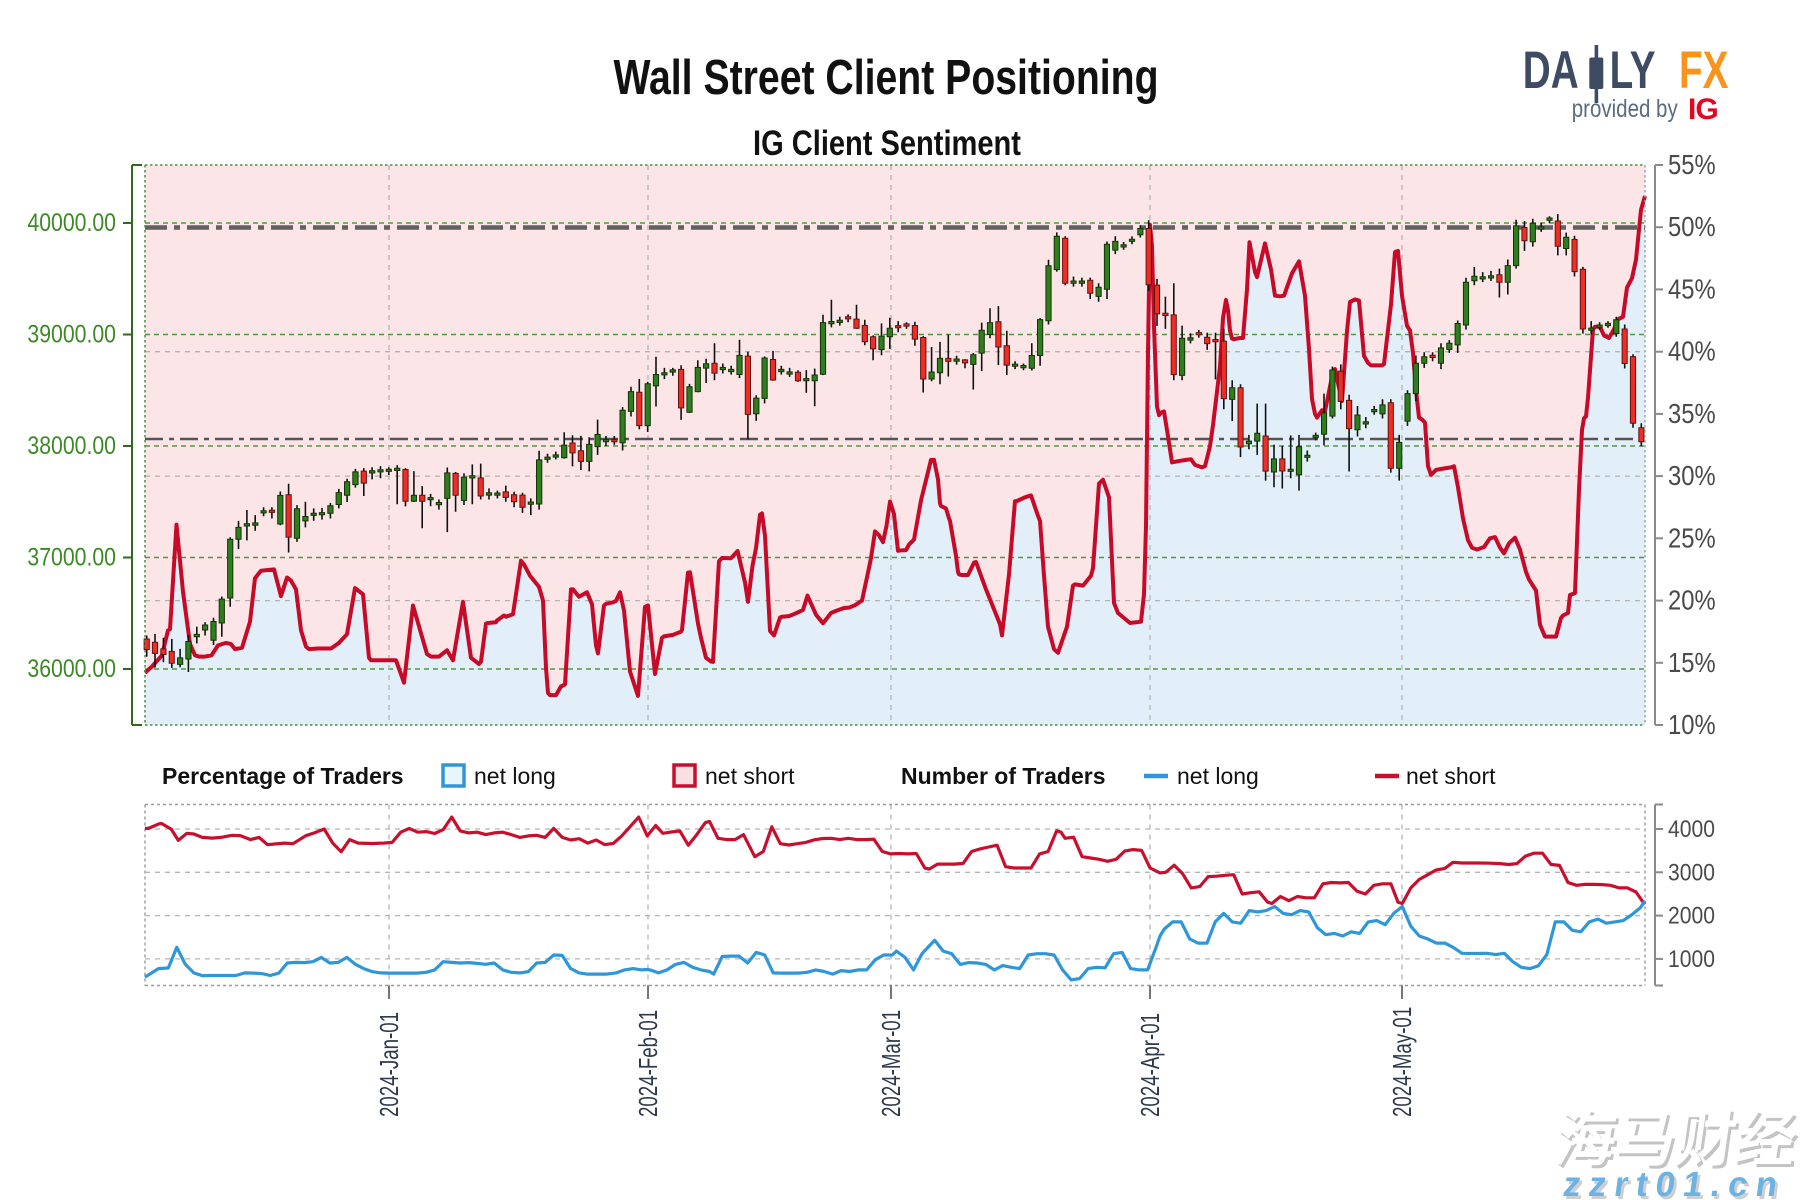 This screenshot has width=1800, height=1200. I want to click on svg-text: 35%, so click(1692, 413).